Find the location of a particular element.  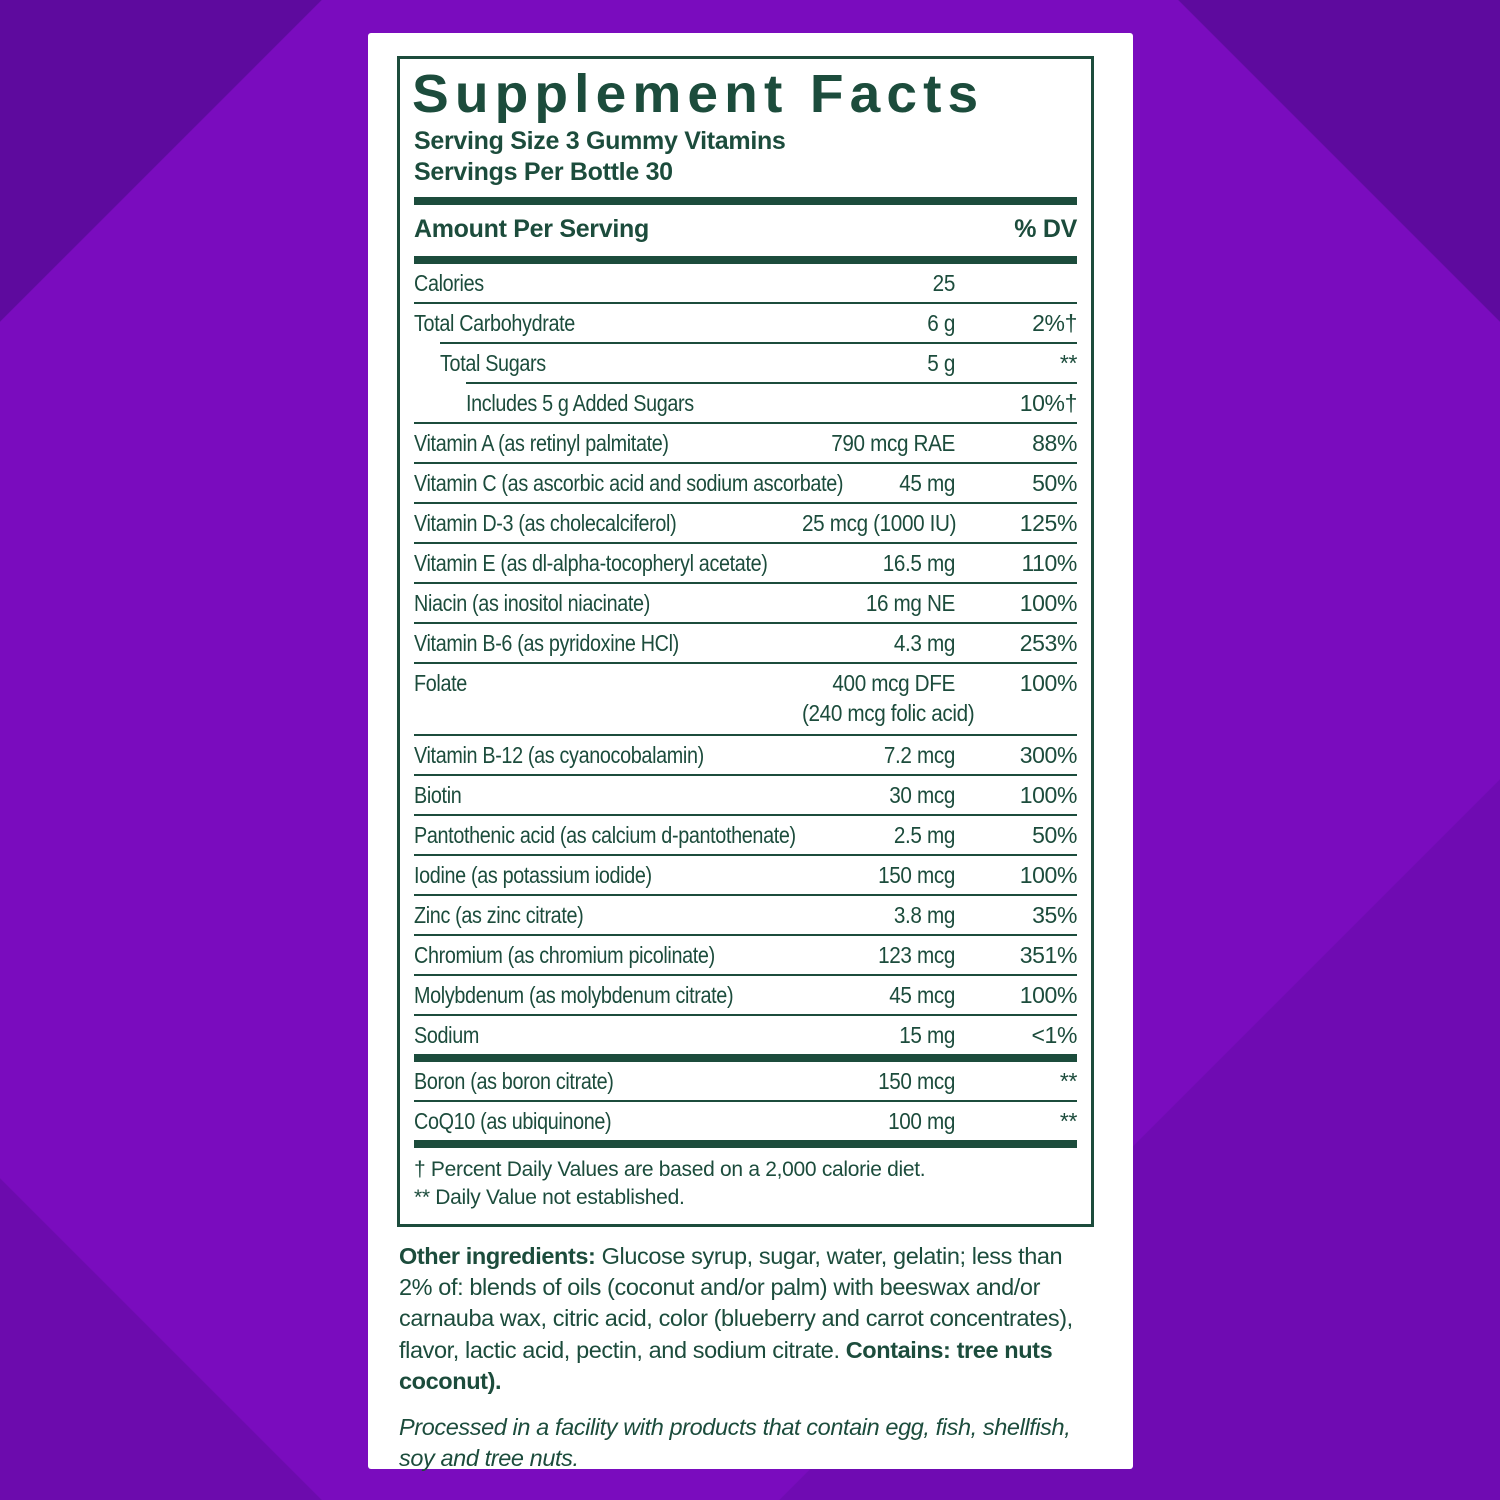

row-name: Boron (as boron citrate) is located at coordinates (514, 1081).